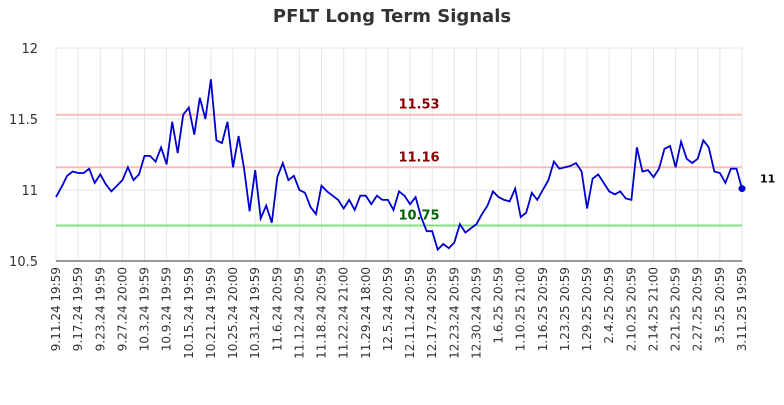 The image size is (784, 405). Describe the element at coordinates (676, 309) in the screenshot. I see `x-tick-label: 2.21.25 20:59` at that location.